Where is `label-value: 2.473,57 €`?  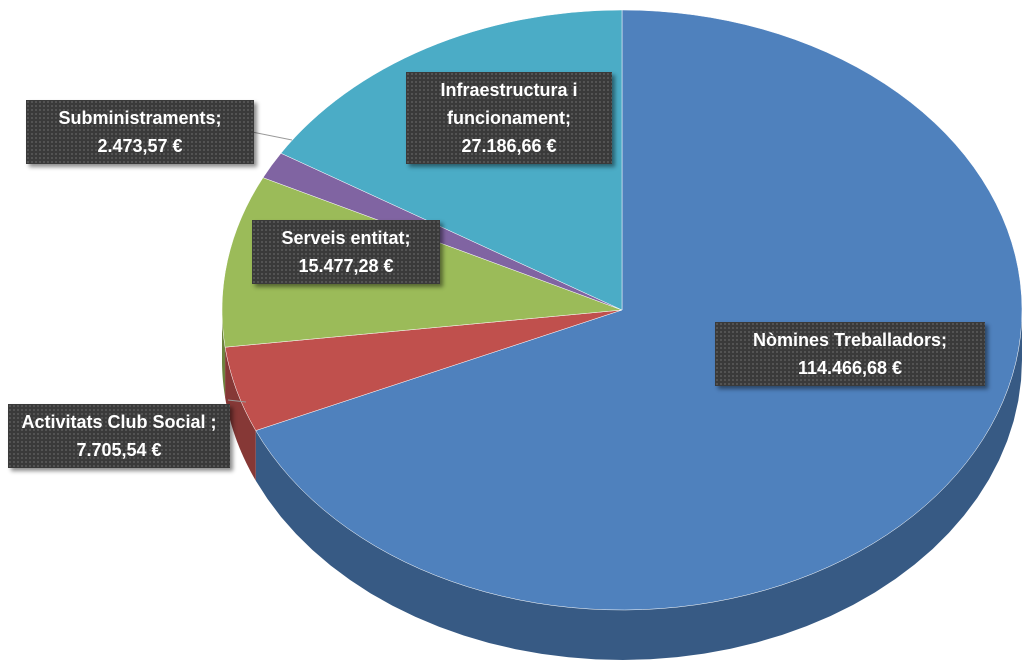 label-value: 2.473,57 € is located at coordinates (140, 146).